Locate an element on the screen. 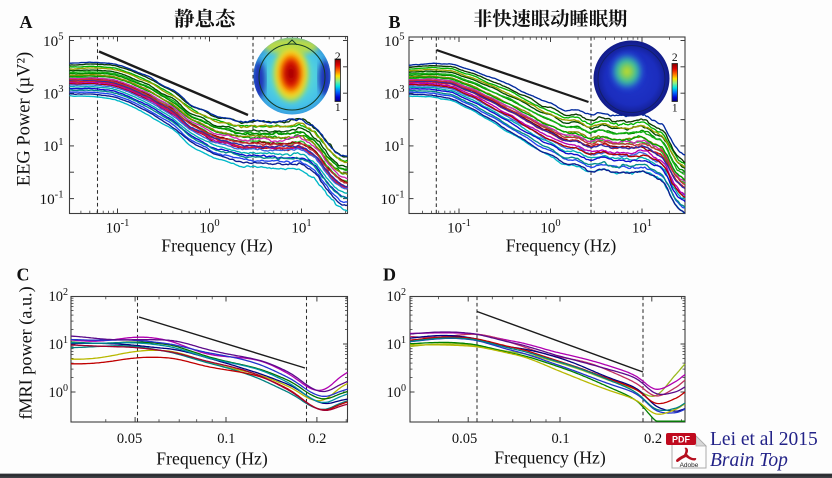 The image size is (832, 478). svg-text: Adobe is located at coordinates (689, 465).